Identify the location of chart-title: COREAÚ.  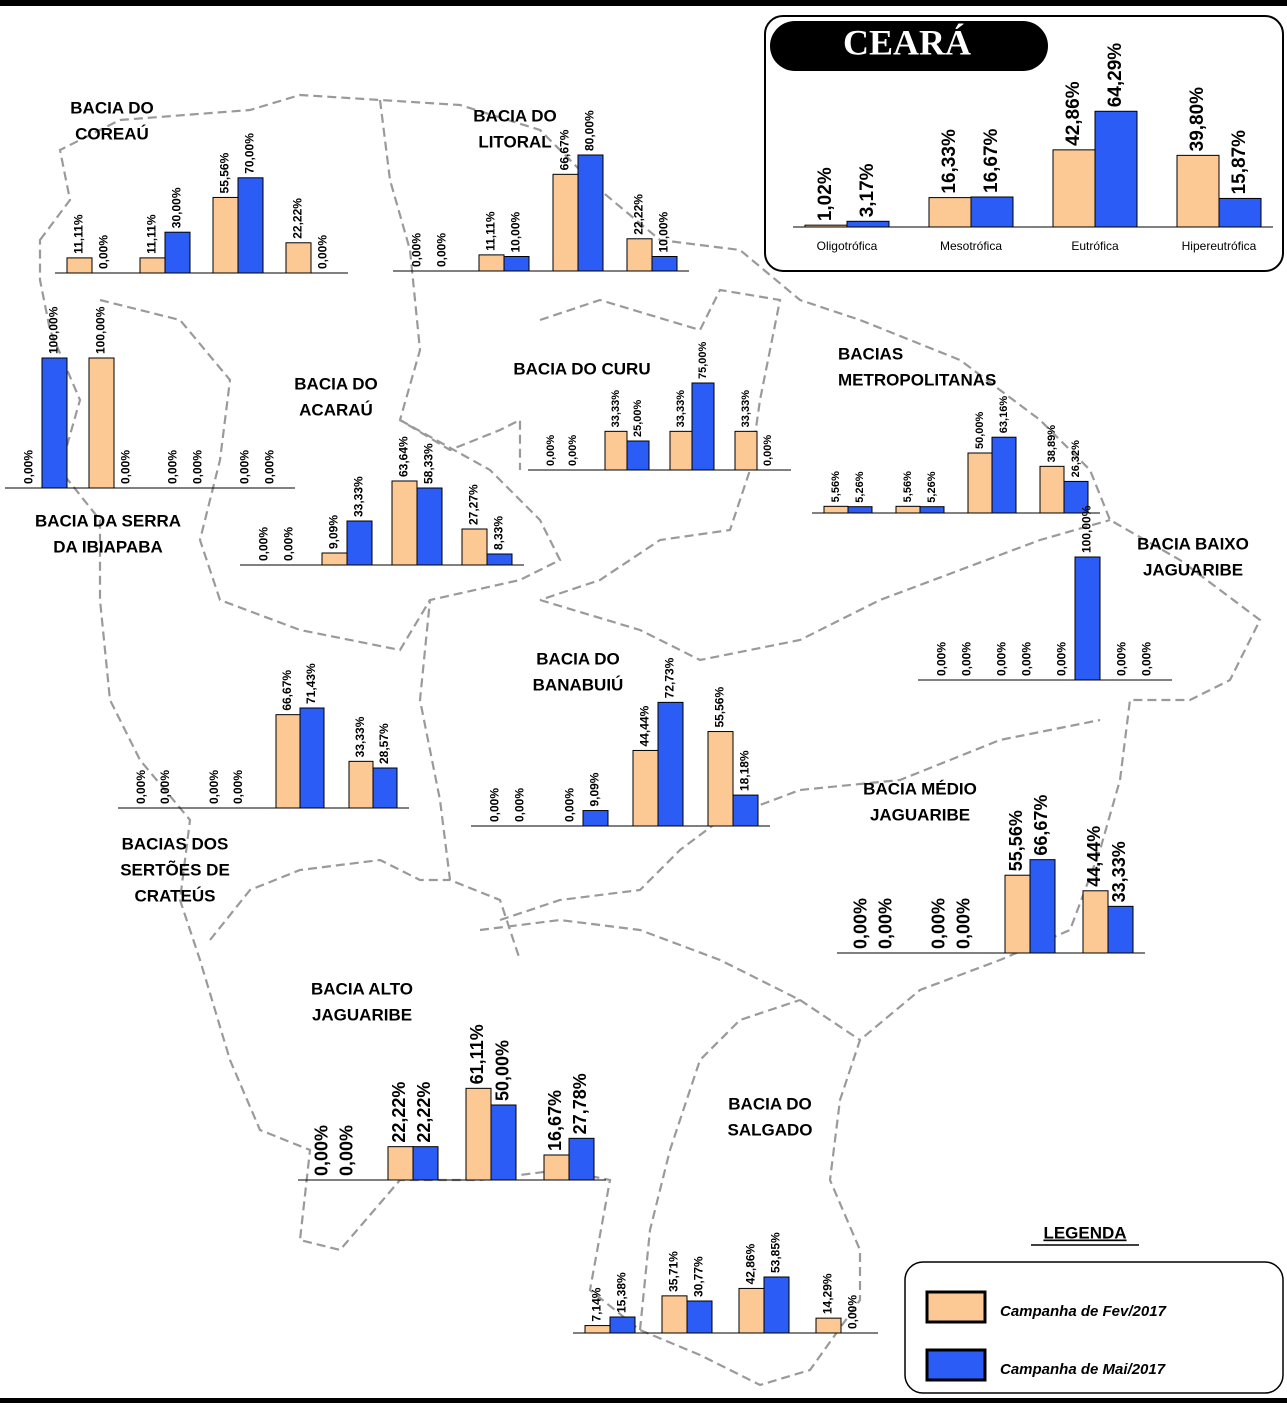
(112, 133).